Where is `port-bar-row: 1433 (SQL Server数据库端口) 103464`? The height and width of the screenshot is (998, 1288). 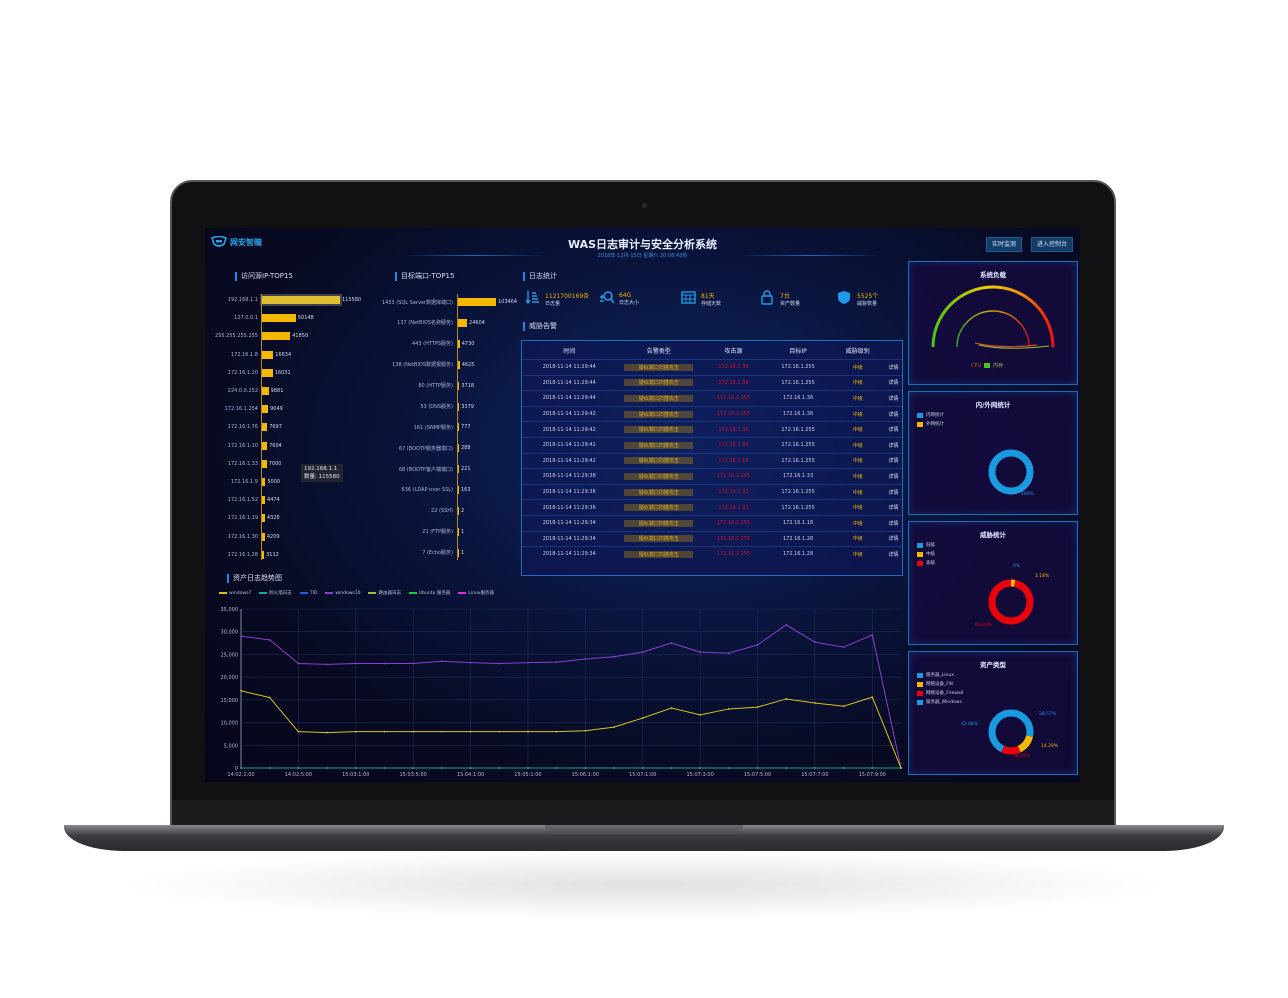 port-bar-row: 1433 (SQL Server数据库端口) 103464 is located at coordinates (431, 302).